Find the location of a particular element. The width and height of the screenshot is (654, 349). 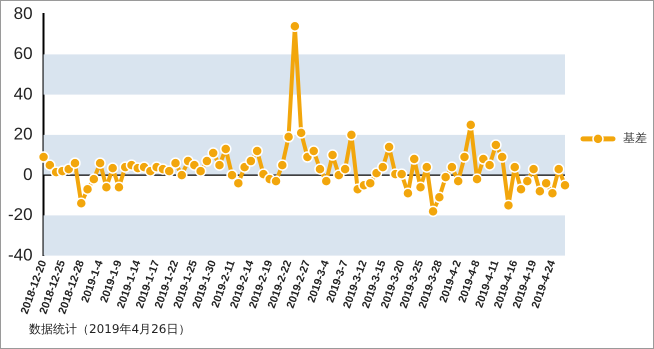

y-tick-label: 80 is located at coordinates (23, 13).